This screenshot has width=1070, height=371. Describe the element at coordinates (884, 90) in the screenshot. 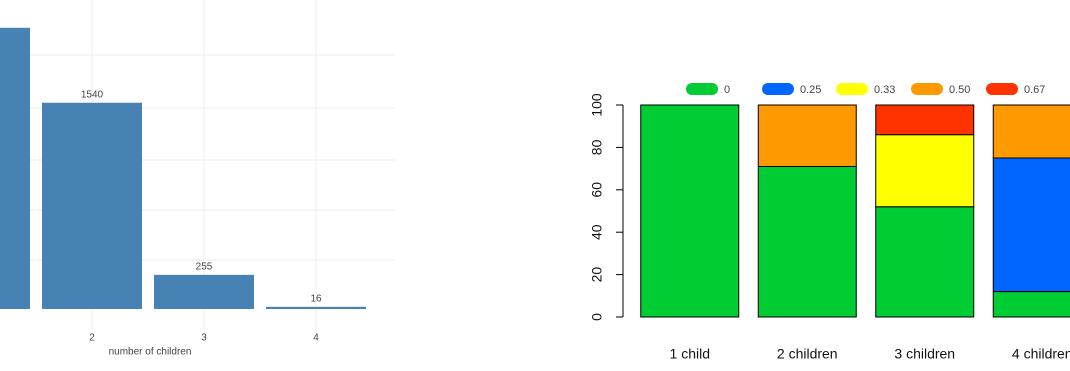

I see `legend-label: 0.33` at that location.